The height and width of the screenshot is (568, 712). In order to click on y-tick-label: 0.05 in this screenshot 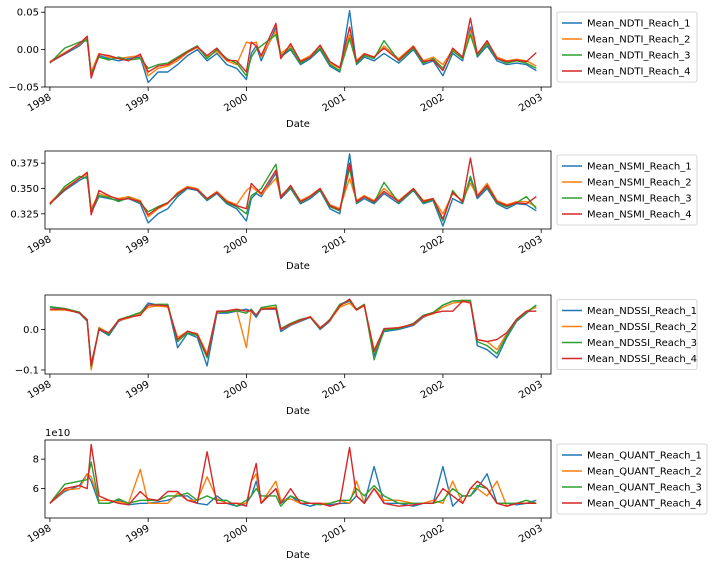, I will do `click(28, 13)`.